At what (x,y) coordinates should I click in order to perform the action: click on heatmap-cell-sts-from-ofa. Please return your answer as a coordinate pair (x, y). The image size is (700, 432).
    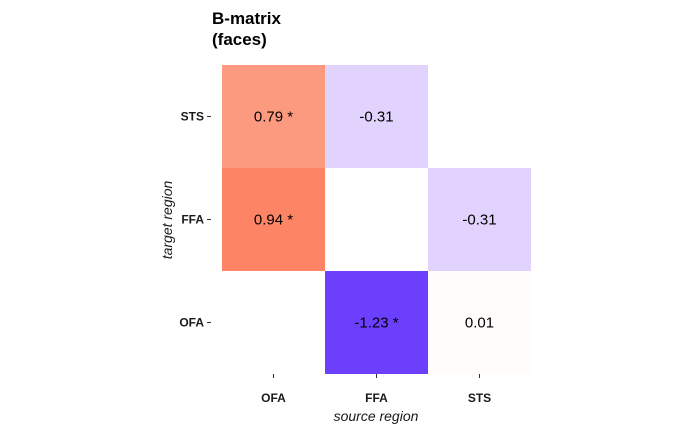
    Looking at the image, I should click on (273, 116).